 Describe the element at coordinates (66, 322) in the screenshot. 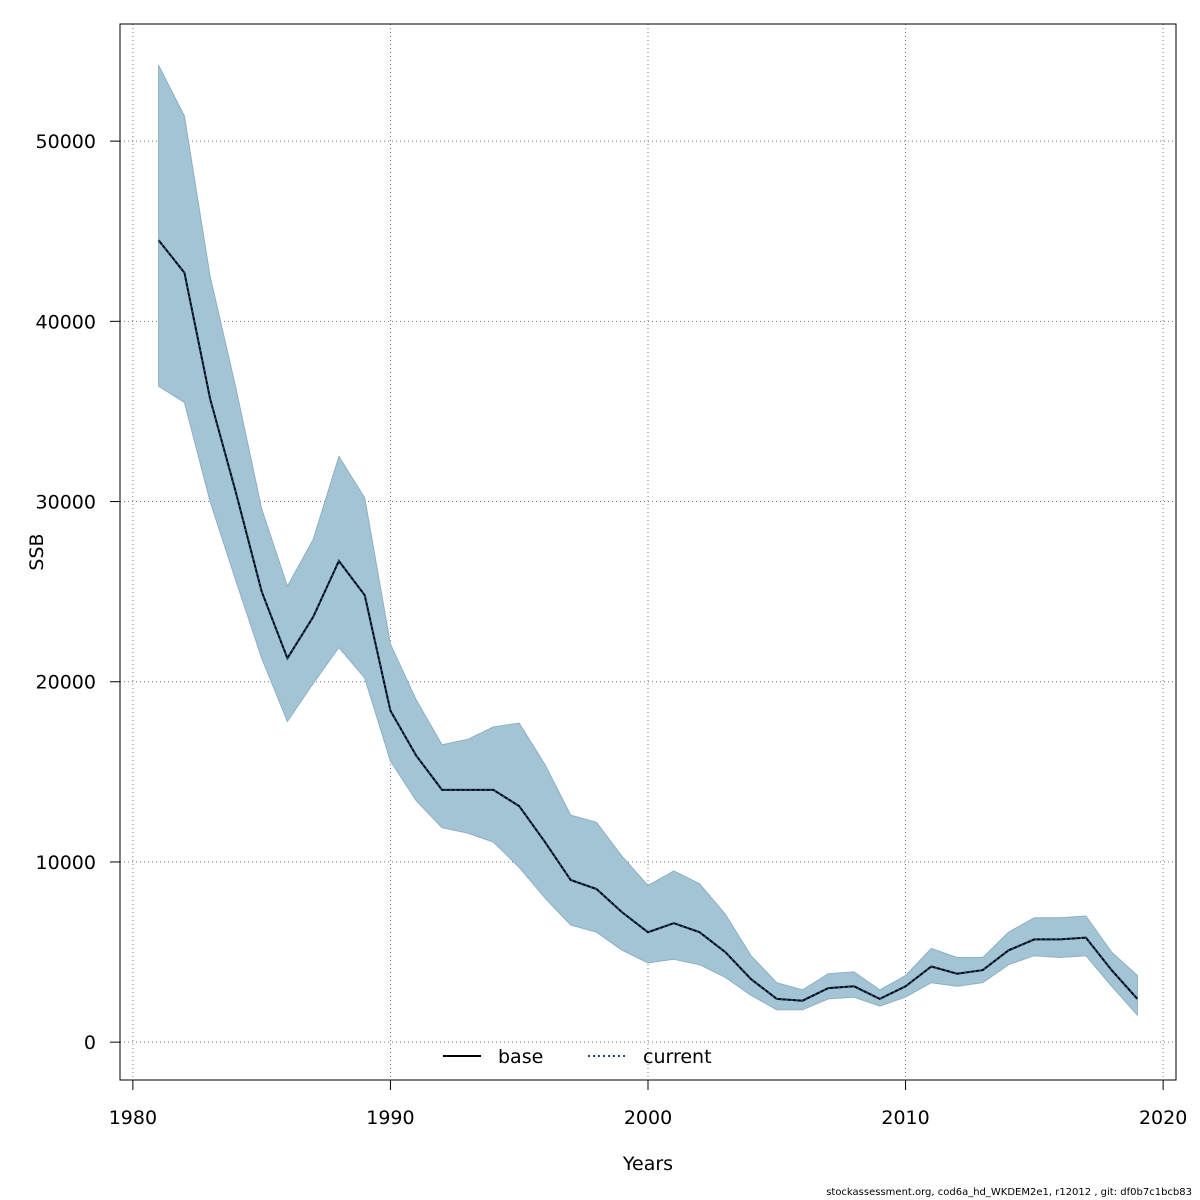

I see `y-tick-label-4: 40000` at that location.